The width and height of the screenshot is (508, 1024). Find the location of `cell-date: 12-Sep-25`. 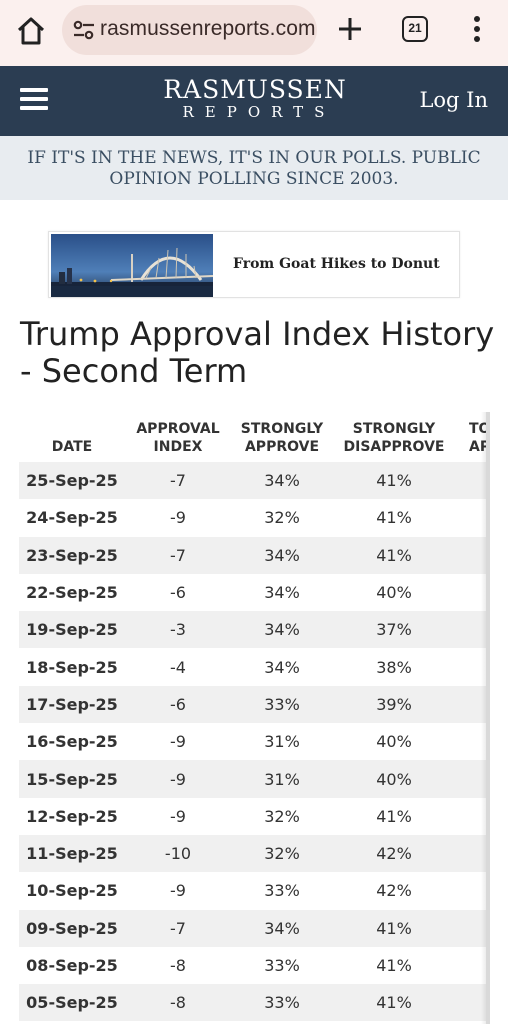

cell-date: 12-Sep-25 is located at coordinates (72, 816).